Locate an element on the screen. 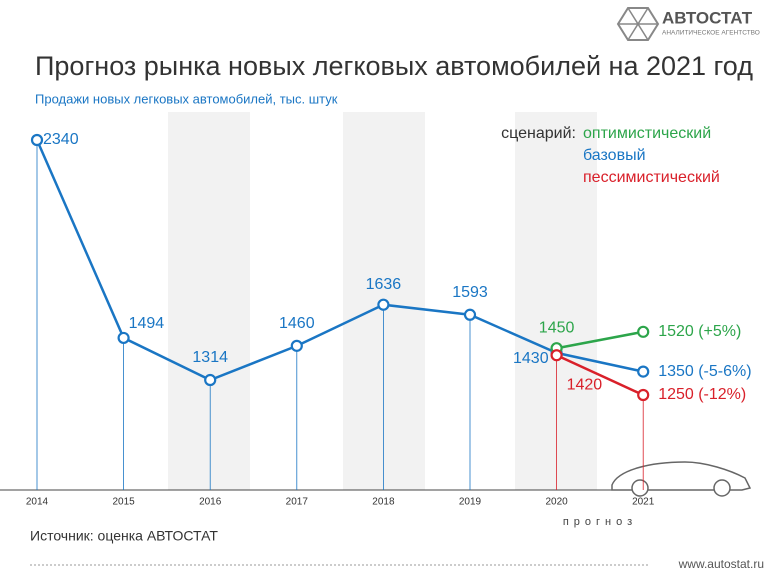 This screenshot has height=578, width=770. data-label: 1314 is located at coordinates (210, 357).